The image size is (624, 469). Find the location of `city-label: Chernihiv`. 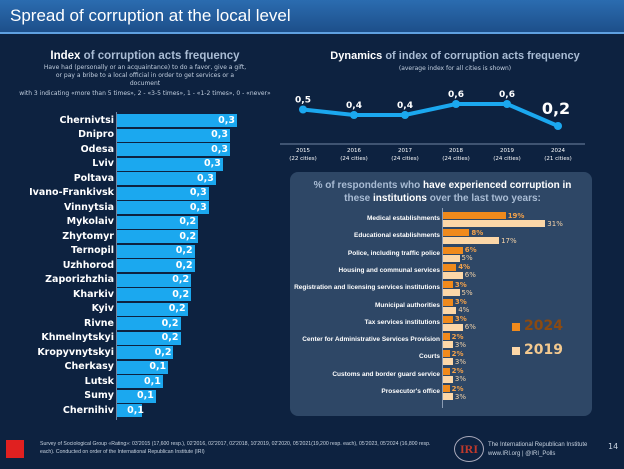

city-label: Chernihiv is located at coordinates (88, 410).